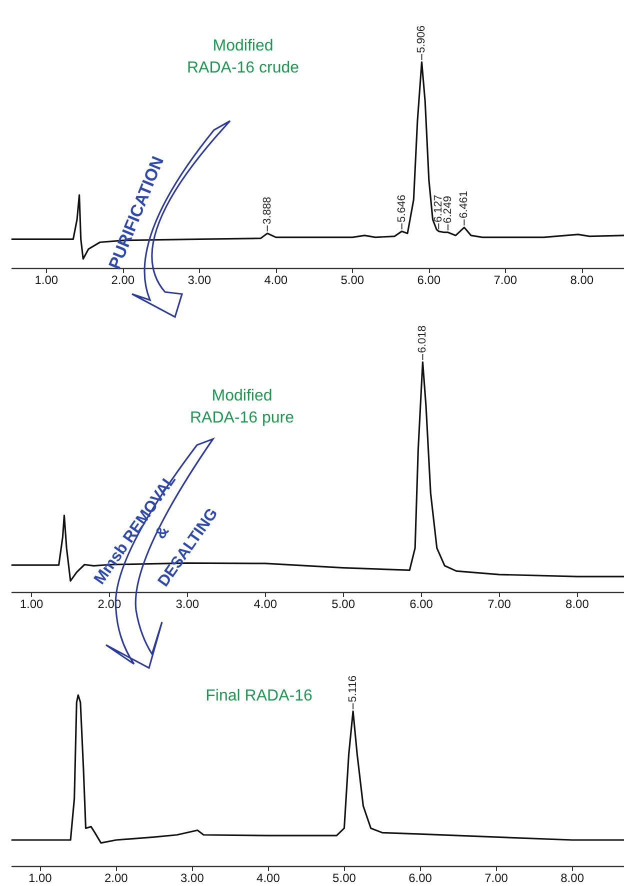  What do you see at coordinates (242, 407) in the screenshot?
I see `text: Modified RADA-16 pure` at bounding box center [242, 407].